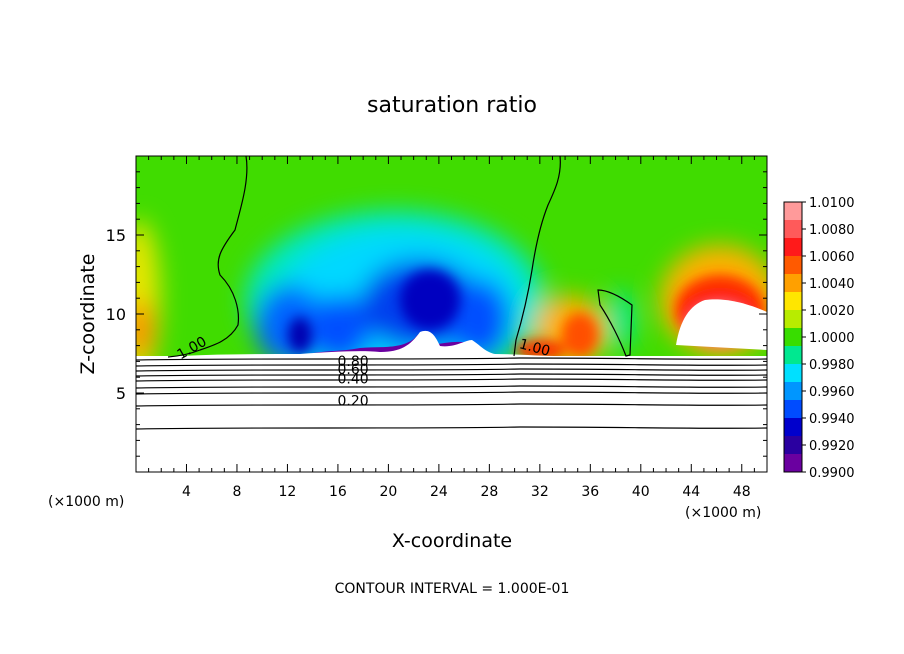  Describe the element at coordinates (832, 284) in the screenshot. I see `colorbar-label: 1.0040` at that location.